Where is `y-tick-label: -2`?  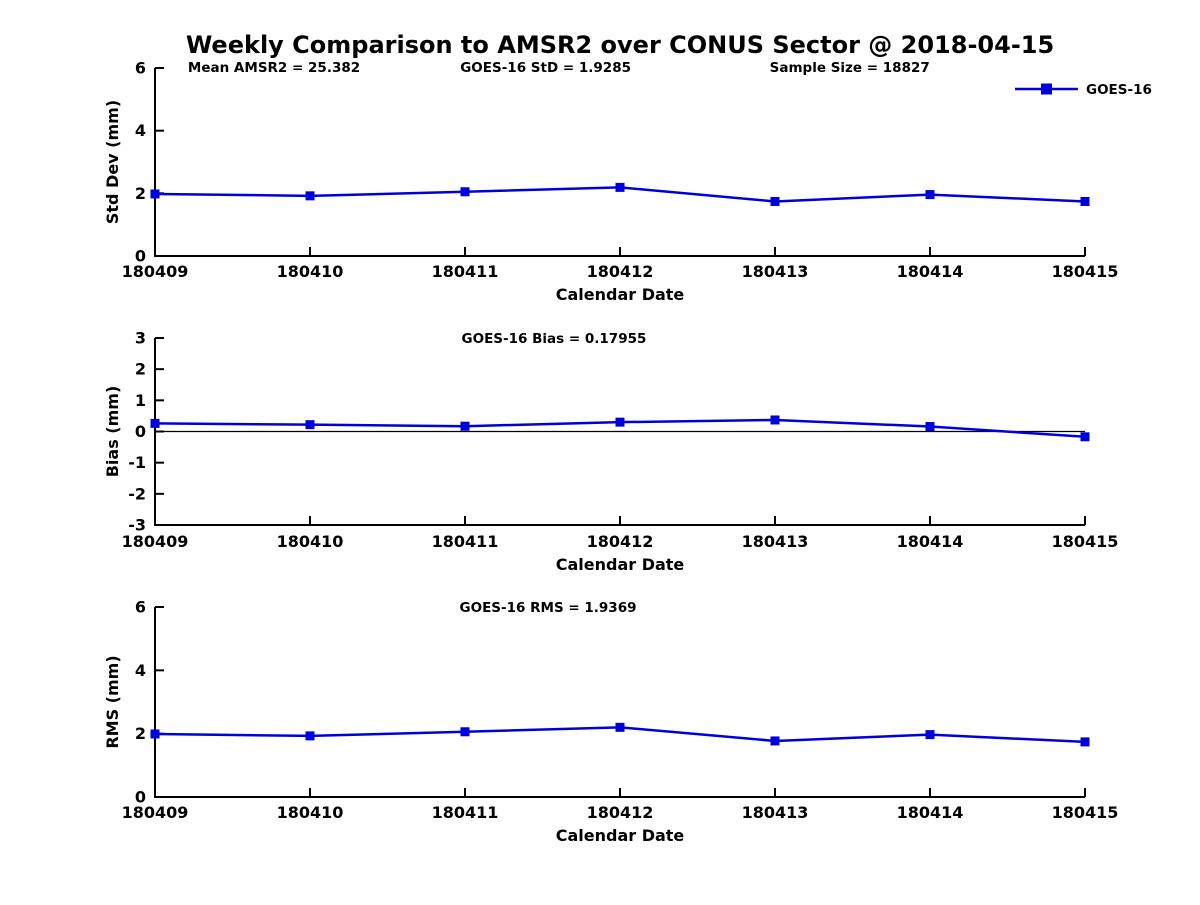 y-tick-label: -2 is located at coordinates (137, 493).